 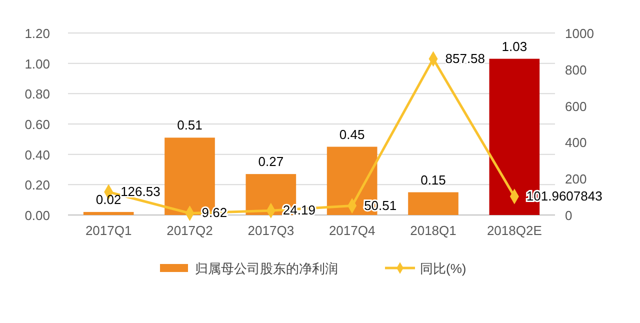 I want to click on data-label: 126.53, so click(x=140, y=191).